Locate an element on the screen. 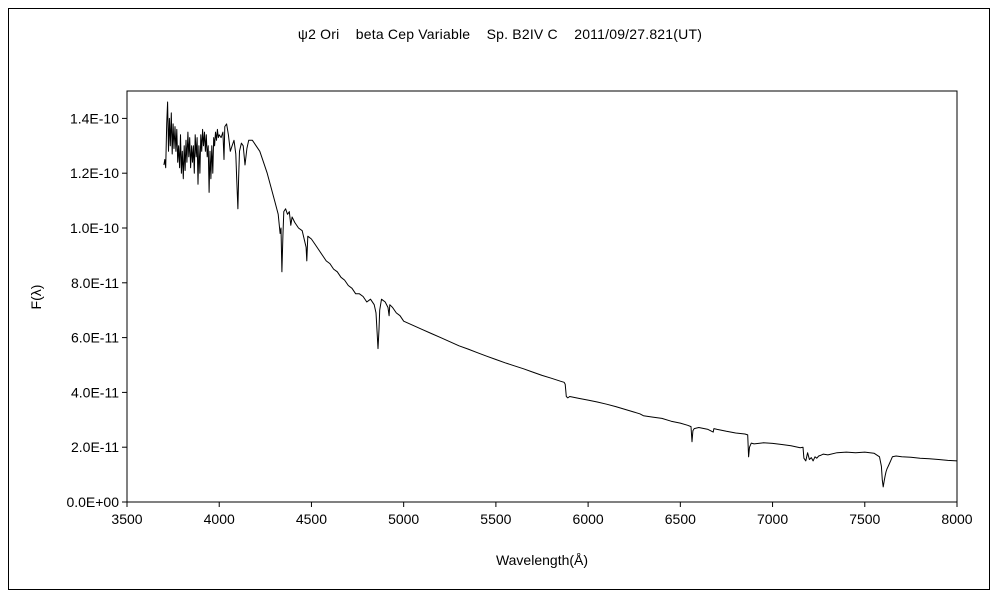 Image resolution: width=1000 pixels, height=600 pixels. y-tick-label: 4.0E-11 is located at coordinates (95, 392).